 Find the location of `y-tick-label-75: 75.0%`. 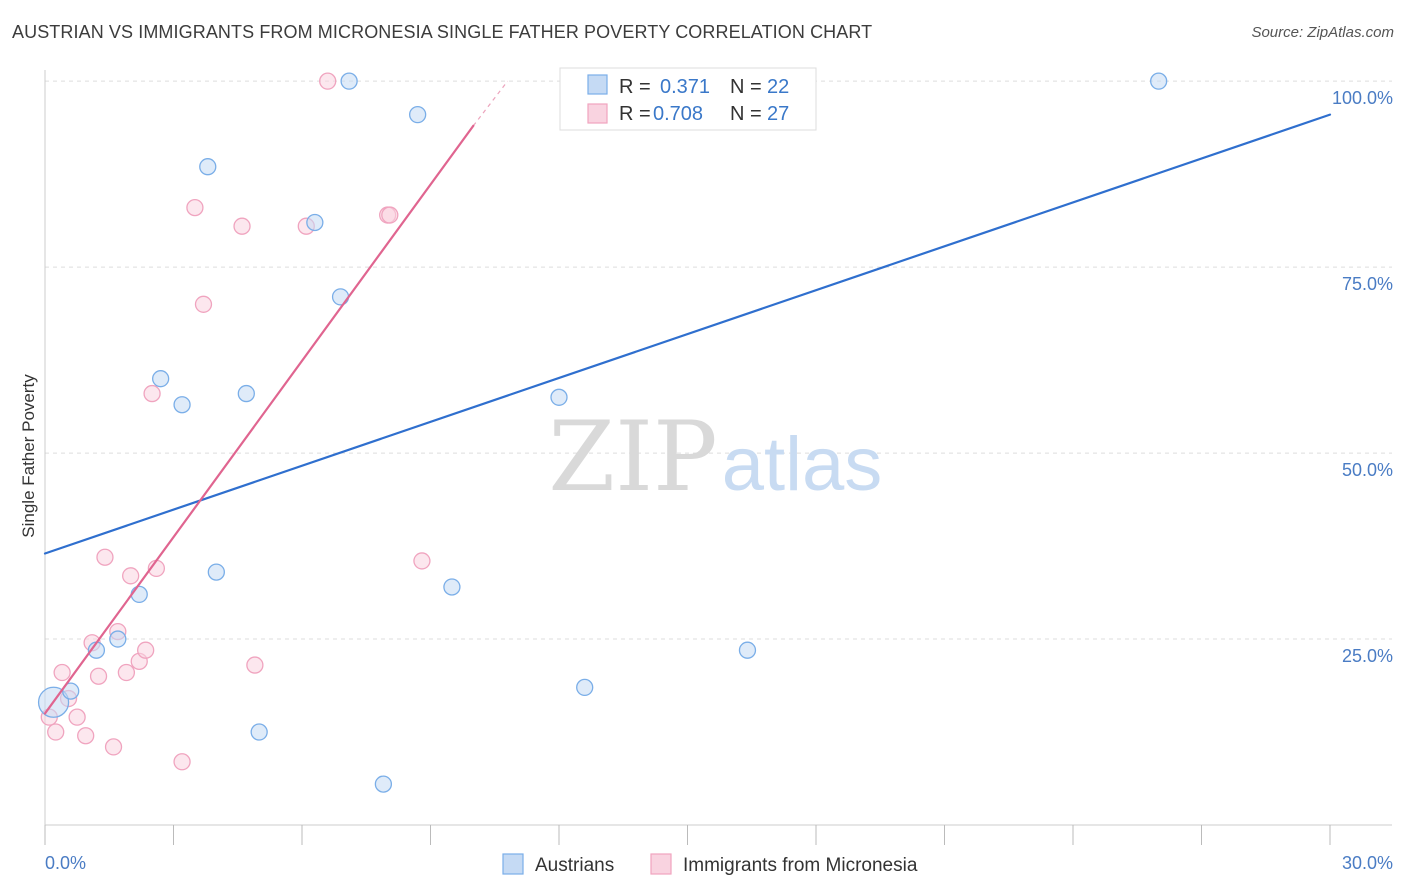

y-tick-label-75: 75.0% is located at coordinates (1367, 284).